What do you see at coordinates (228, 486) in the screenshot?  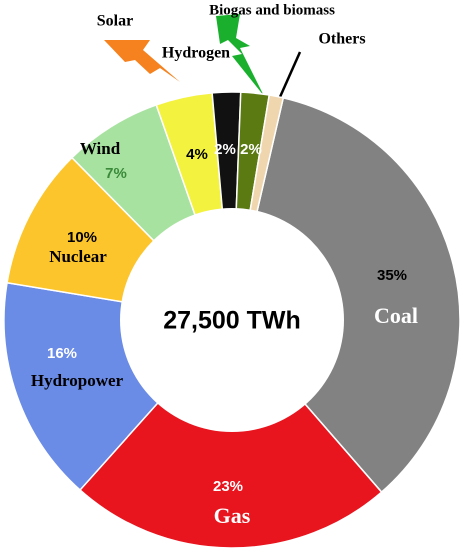 I see `value-label: 23%` at bounding box center [228, 486].